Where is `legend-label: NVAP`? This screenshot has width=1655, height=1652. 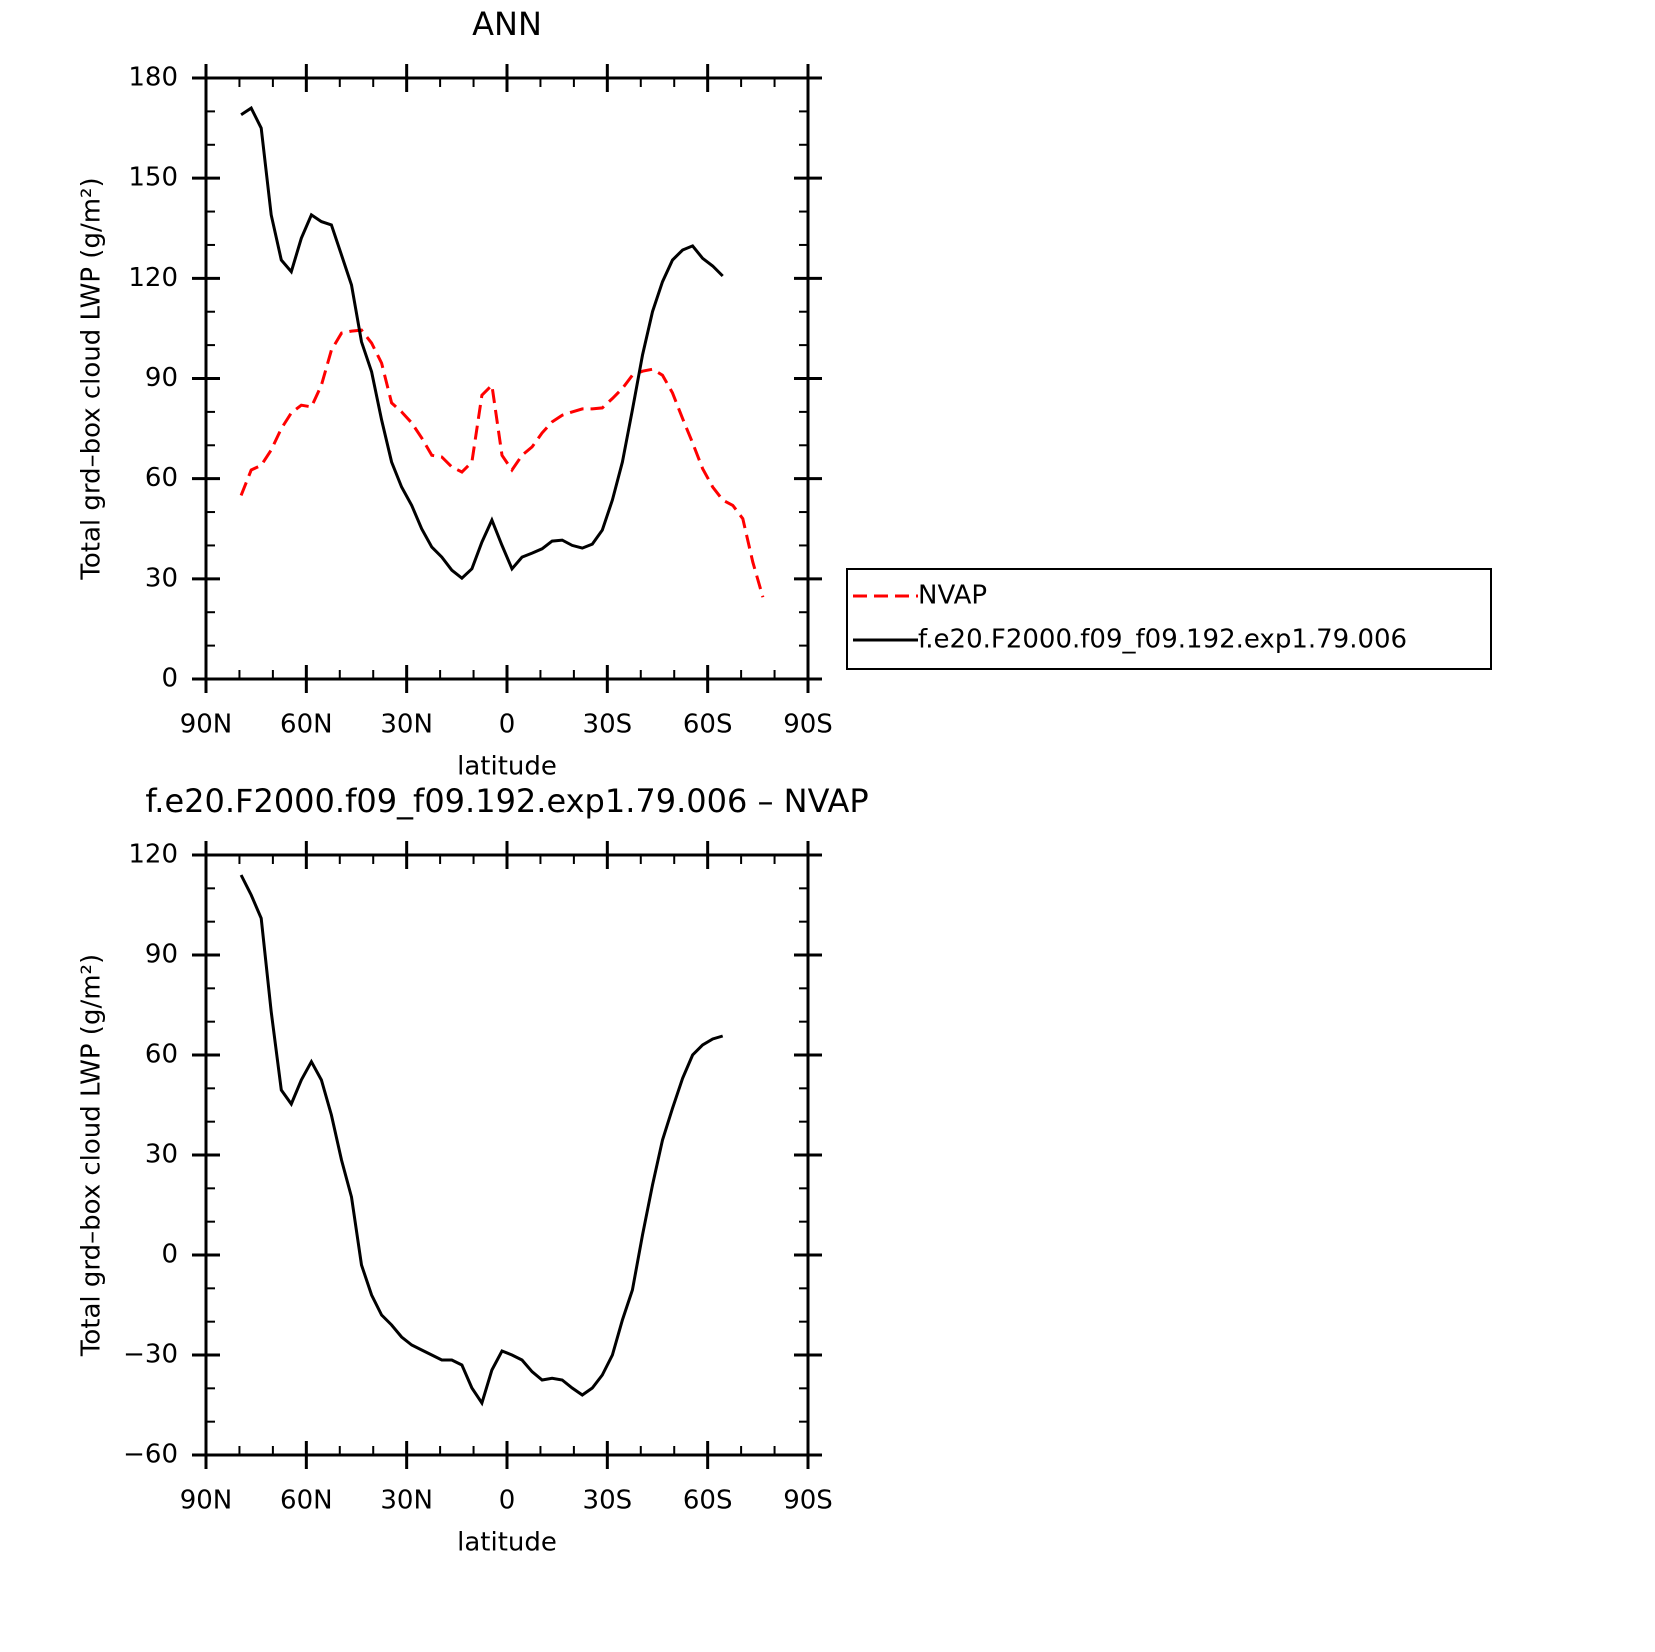 legend-label: NVAP is located at coordinates (952, 596).